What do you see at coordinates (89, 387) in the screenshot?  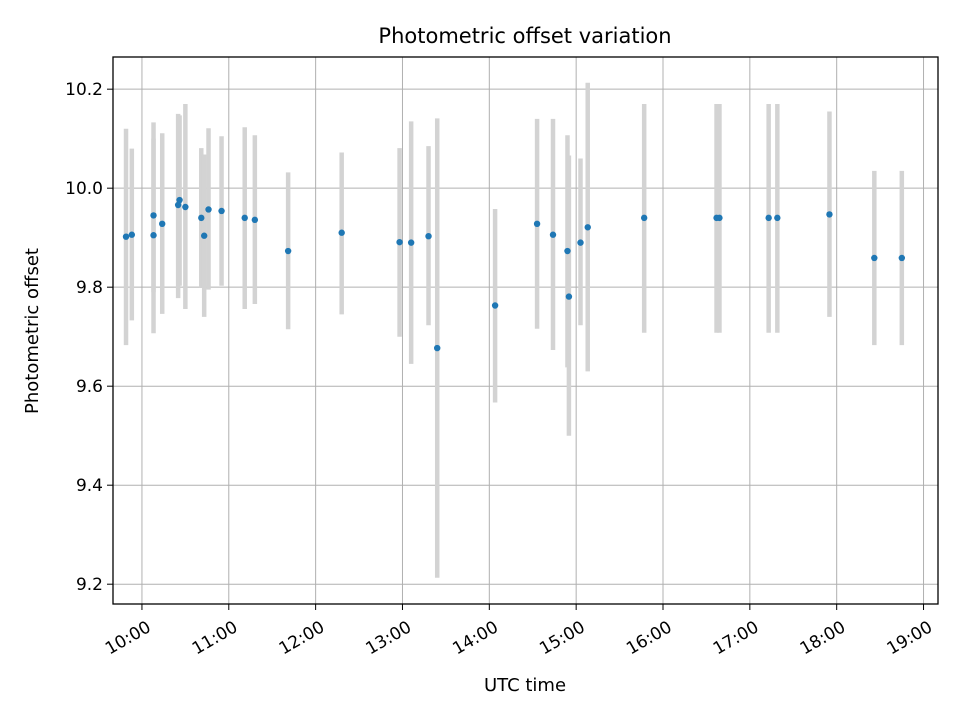 I see `y-tick-label: 9.6` at bounding box center [89, 387].